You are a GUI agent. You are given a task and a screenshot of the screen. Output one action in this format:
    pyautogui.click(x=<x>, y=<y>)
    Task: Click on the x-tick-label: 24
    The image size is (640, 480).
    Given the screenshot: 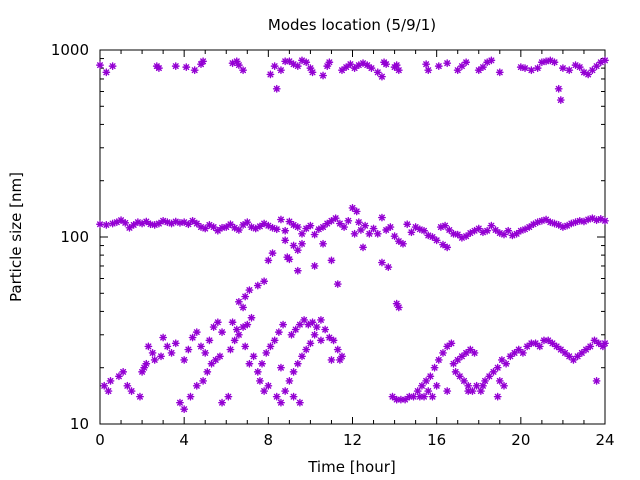 What is the action you would take?
    pyautogui.click(x=604, y=440)
    